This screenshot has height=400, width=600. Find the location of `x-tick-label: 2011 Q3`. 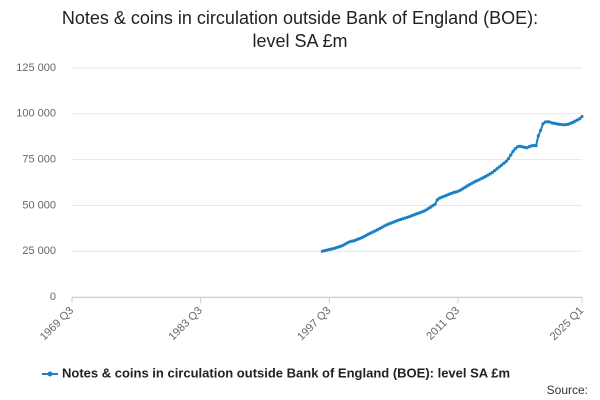

x-tick-label: 2011 Q3 is located at coordinates (443, 324).